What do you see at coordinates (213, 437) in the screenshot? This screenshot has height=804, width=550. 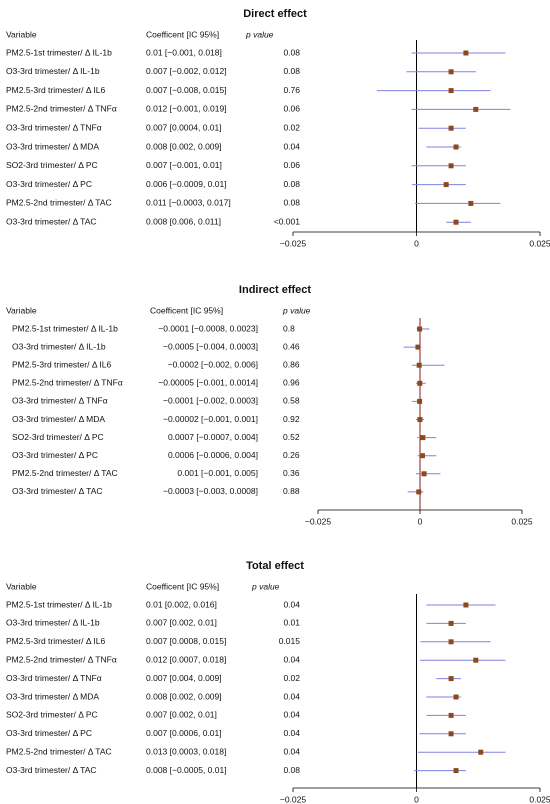 I see `coefficient-label: 0.0007 [−0.0007, 0.004]` at bounding box center [213, 437].